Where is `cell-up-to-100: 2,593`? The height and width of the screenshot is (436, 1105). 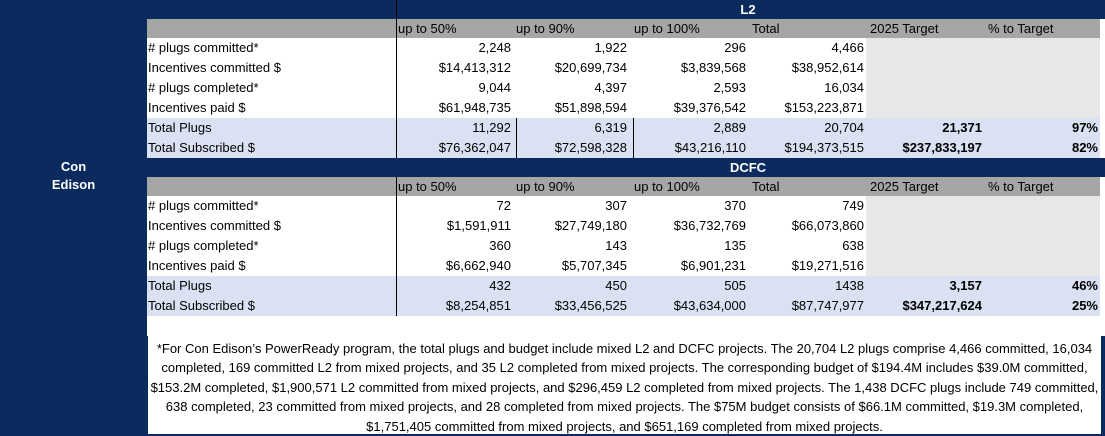
cell-up-to-100: 2,593 is located at coordinates (729, 87).